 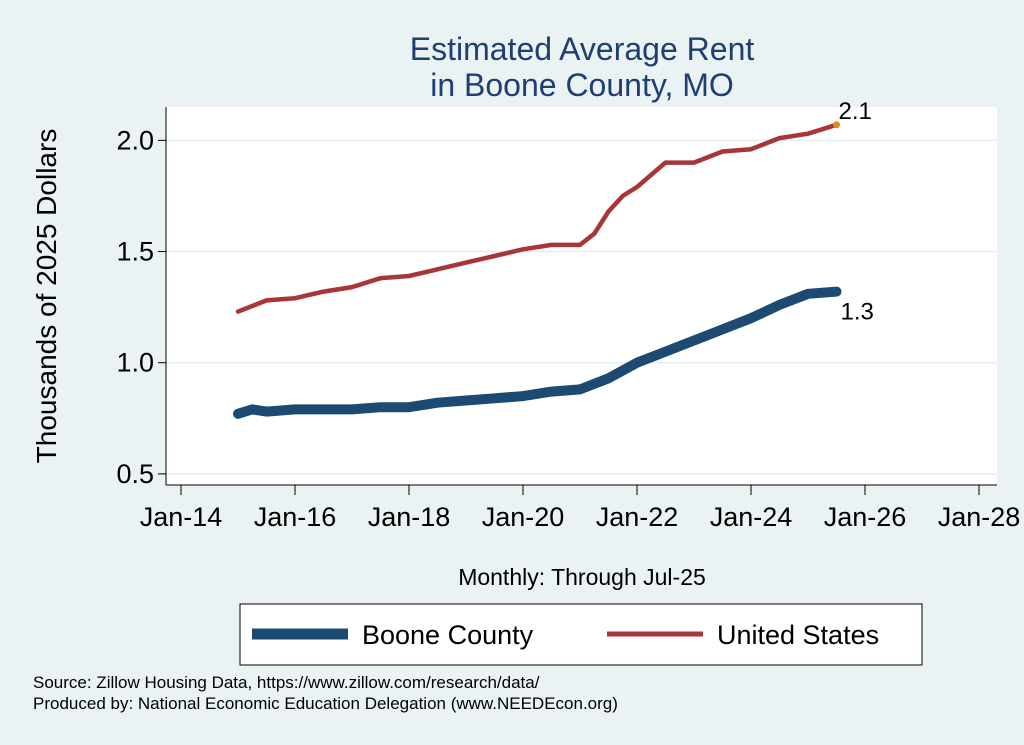 I want to click on end-label-boone-county: 1.3, so click(x=857, y=312).